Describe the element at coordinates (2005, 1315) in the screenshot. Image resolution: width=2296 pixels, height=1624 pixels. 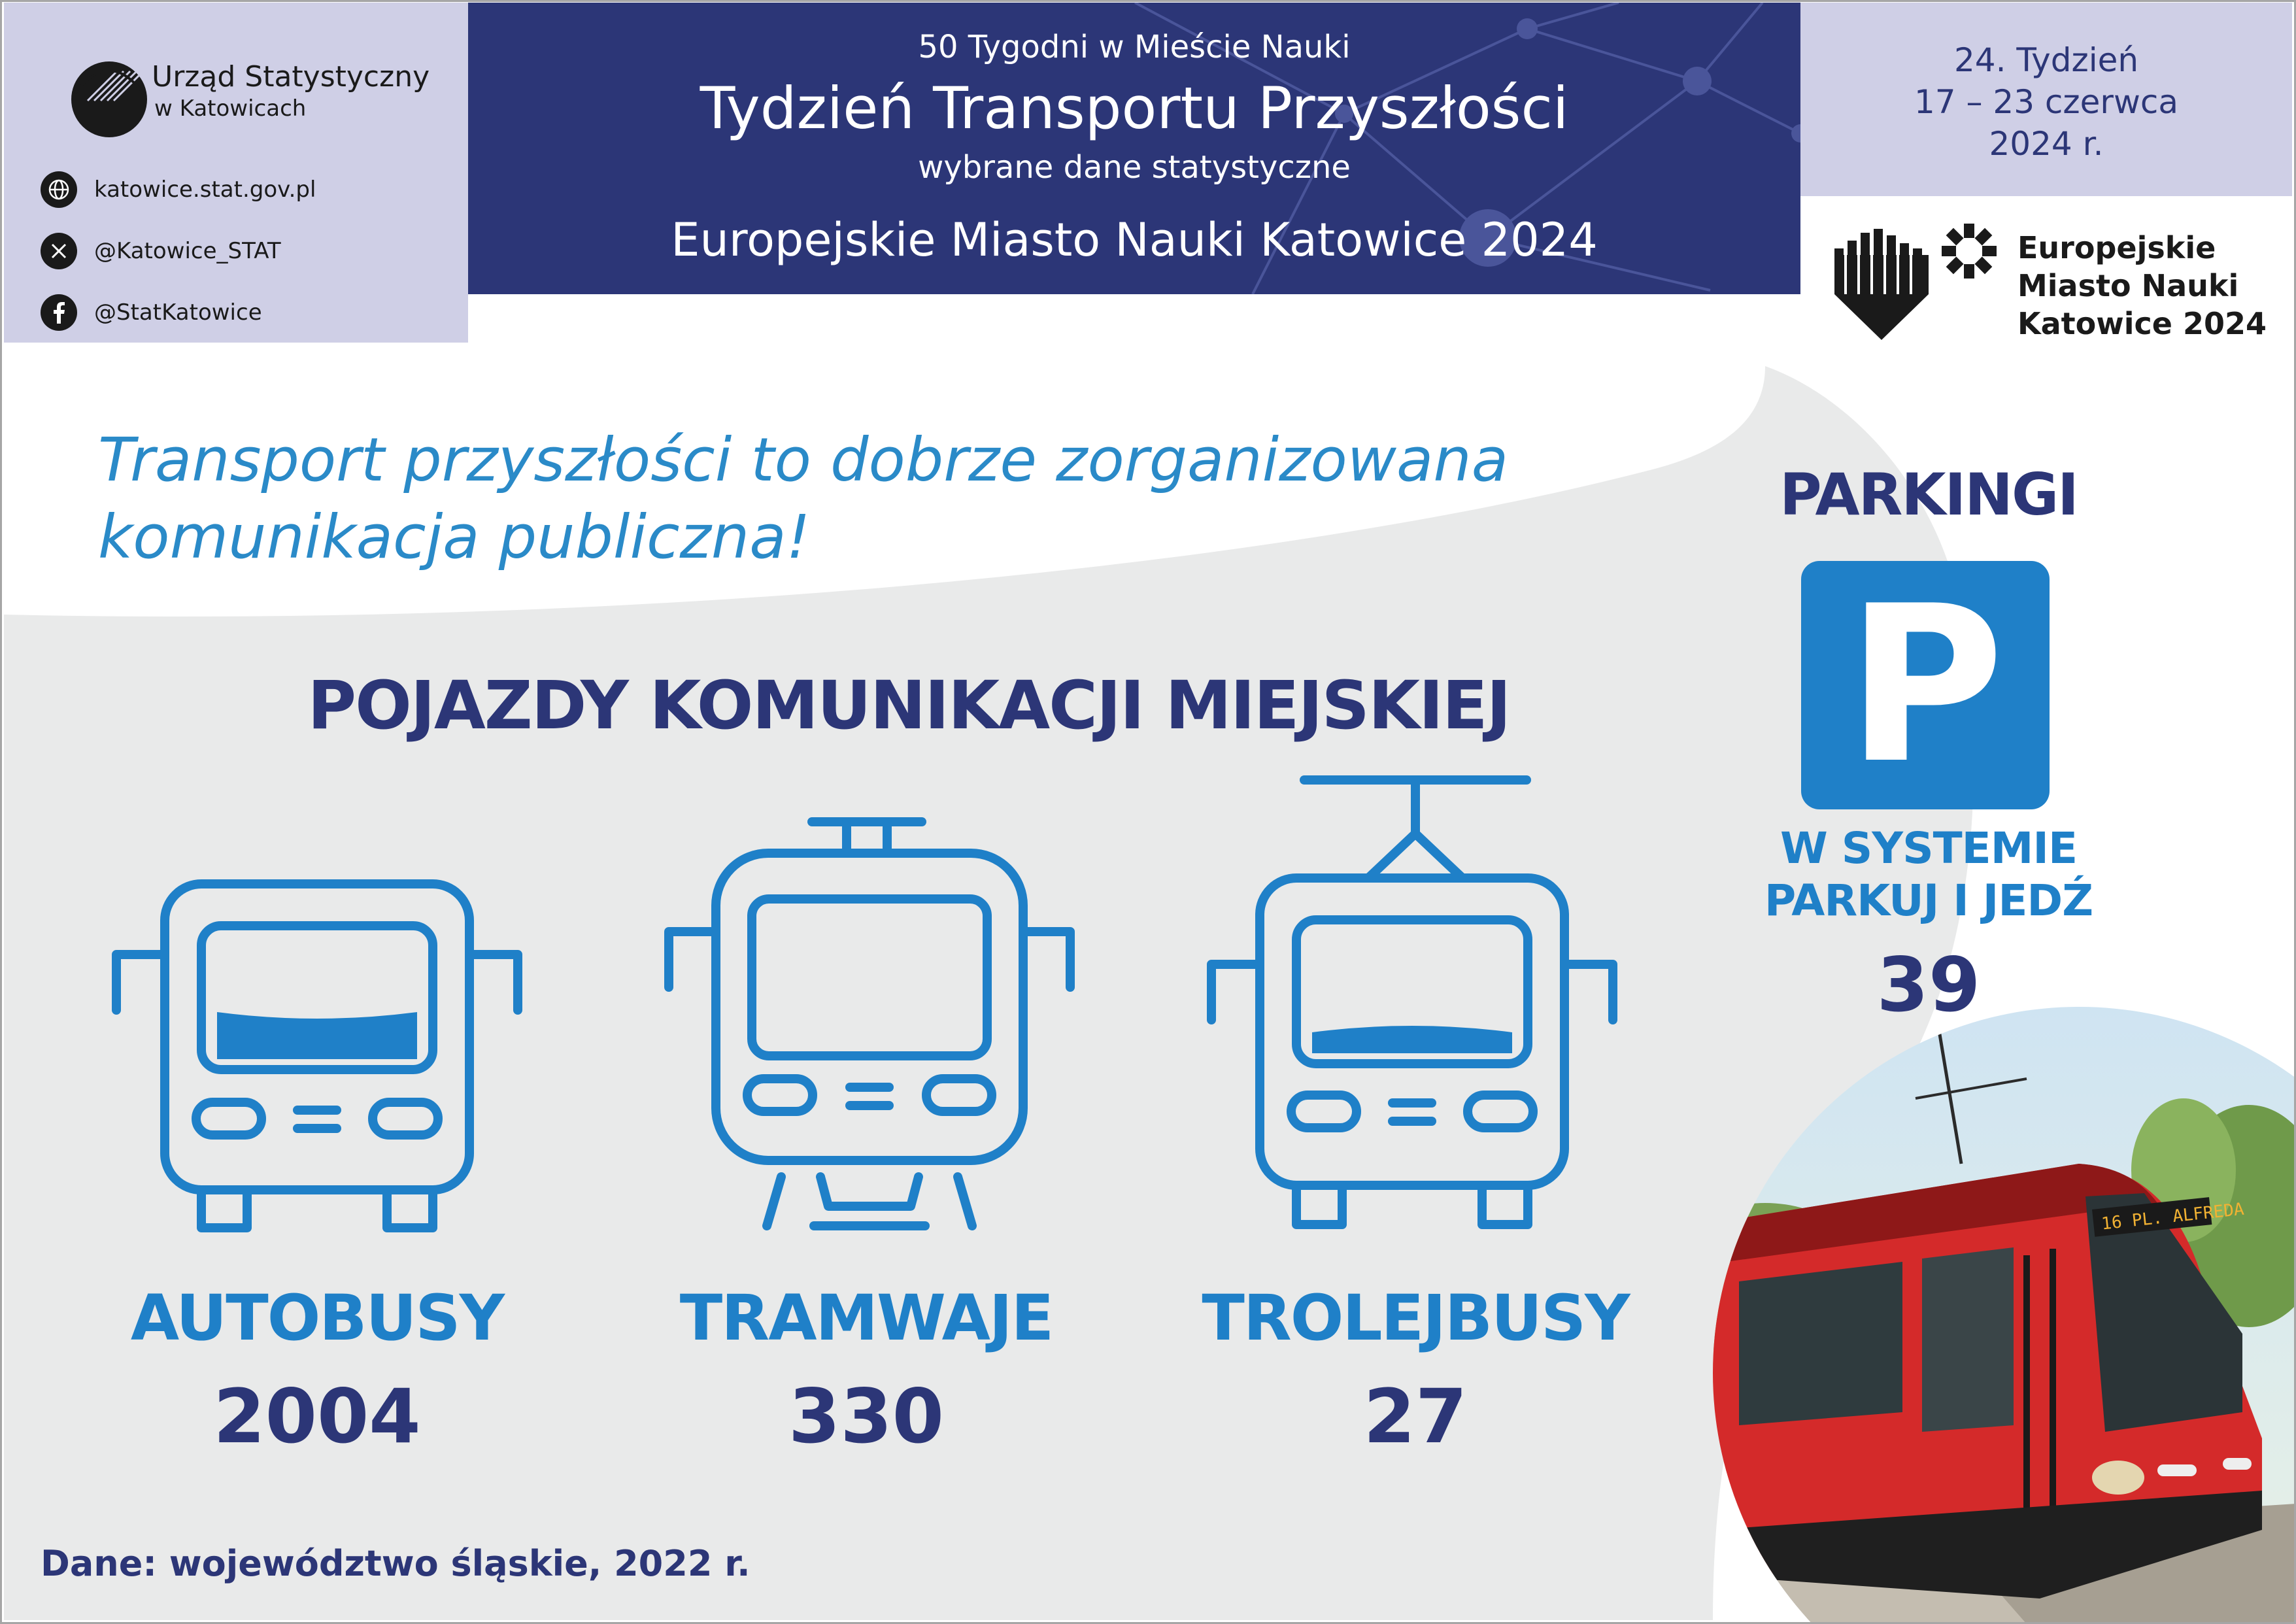
I see `tram-photo: 16 PL. ALFREDA` at that location.